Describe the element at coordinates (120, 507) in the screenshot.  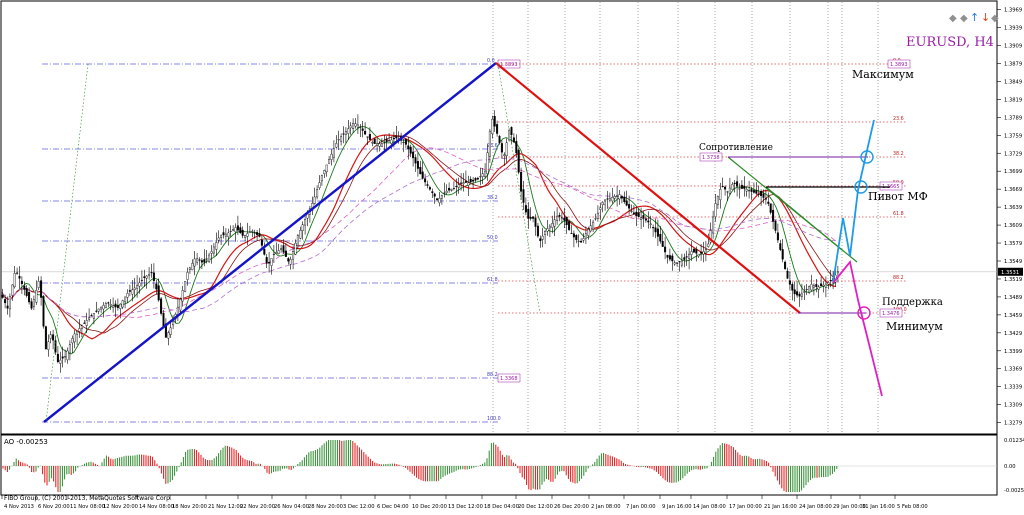
I see `time-tick-label: 12 Nov 20:00` at that location.